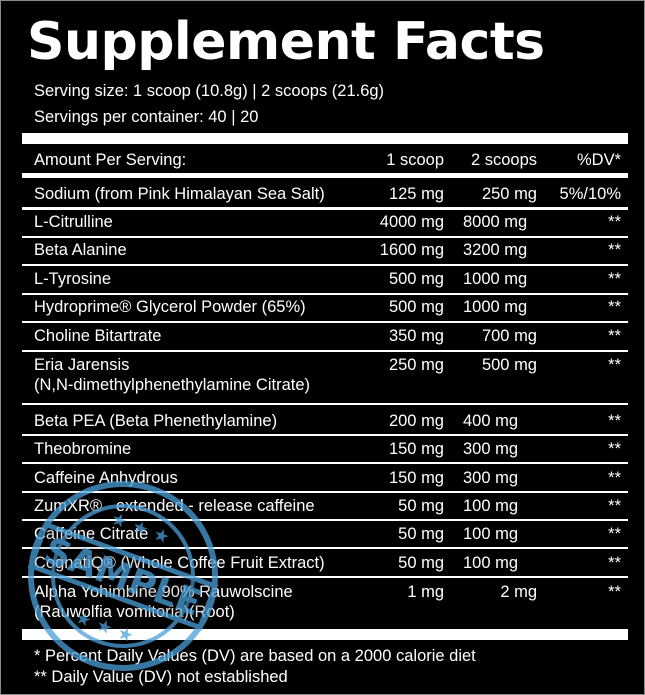  What do you see at coordinates (80, 250) in the screenshot?
I see `ingredient-name: Beta Alanine` at bounding box center [80, 250].